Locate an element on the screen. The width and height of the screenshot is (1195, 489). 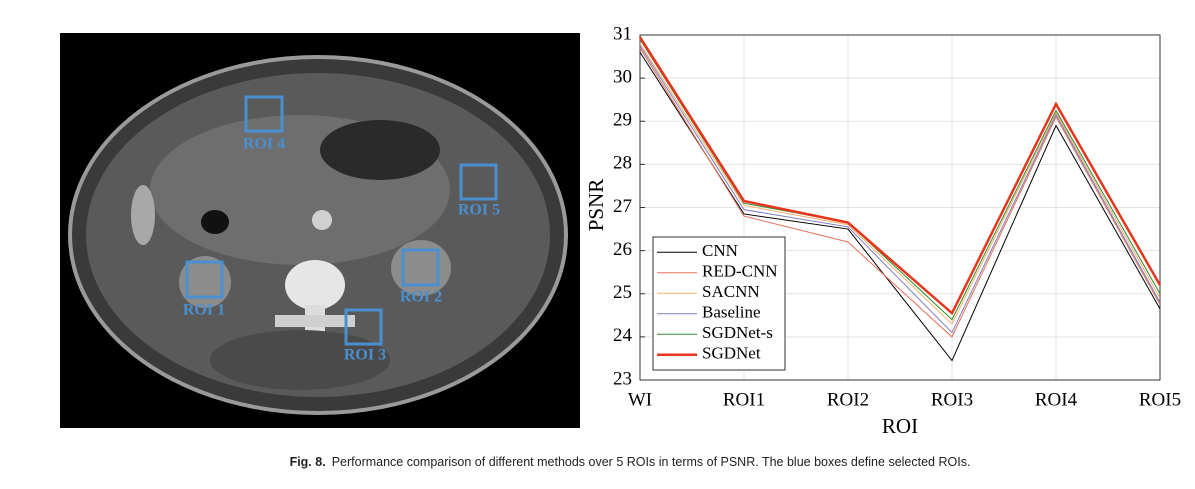
legend-label: RED-CNN is located at coordinates (740, 271).